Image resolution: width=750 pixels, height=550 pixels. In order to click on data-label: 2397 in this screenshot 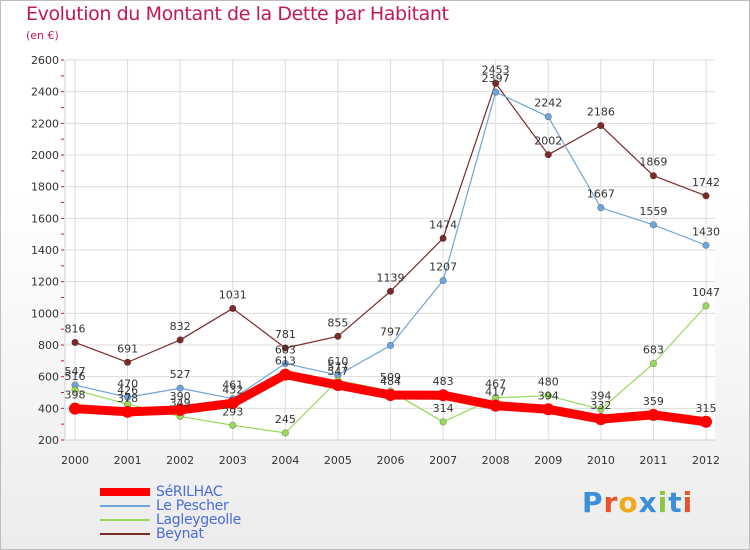, I will do `click(496, 78)`.